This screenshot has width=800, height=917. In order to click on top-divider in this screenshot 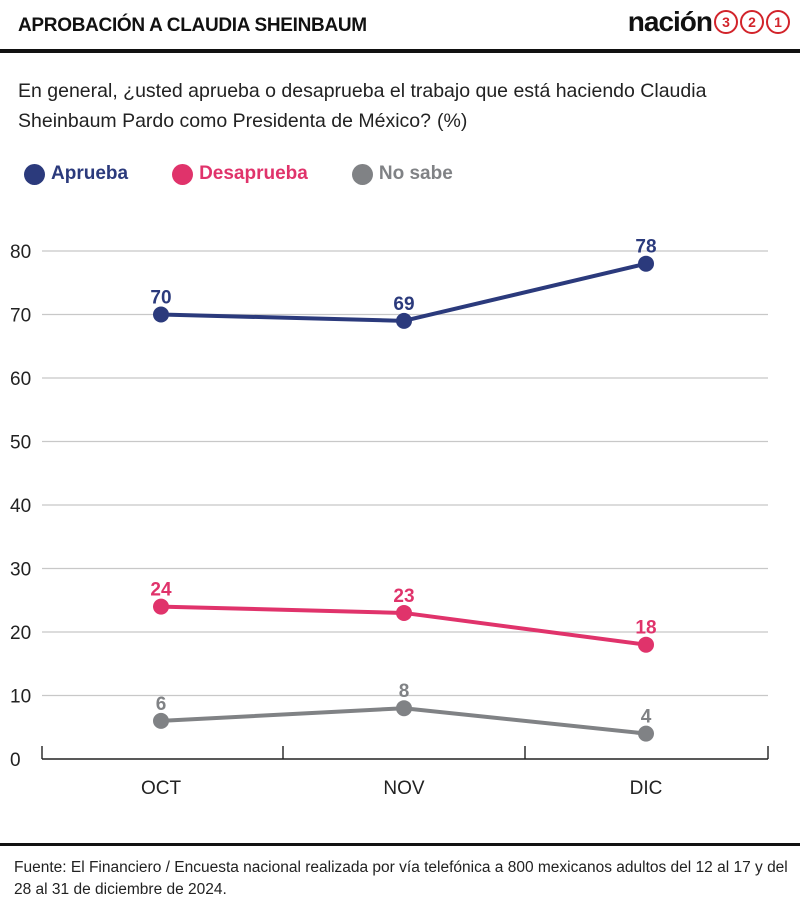, I will do `click(400, 51)`.